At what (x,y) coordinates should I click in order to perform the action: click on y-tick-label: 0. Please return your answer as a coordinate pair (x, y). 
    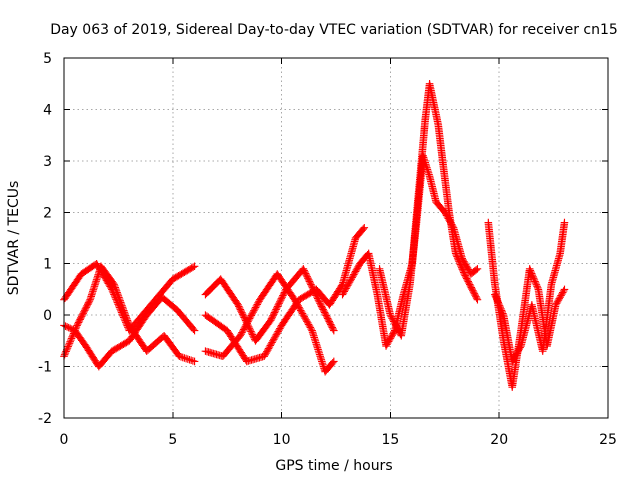
    Looking at the image, I should click on (47, 316).